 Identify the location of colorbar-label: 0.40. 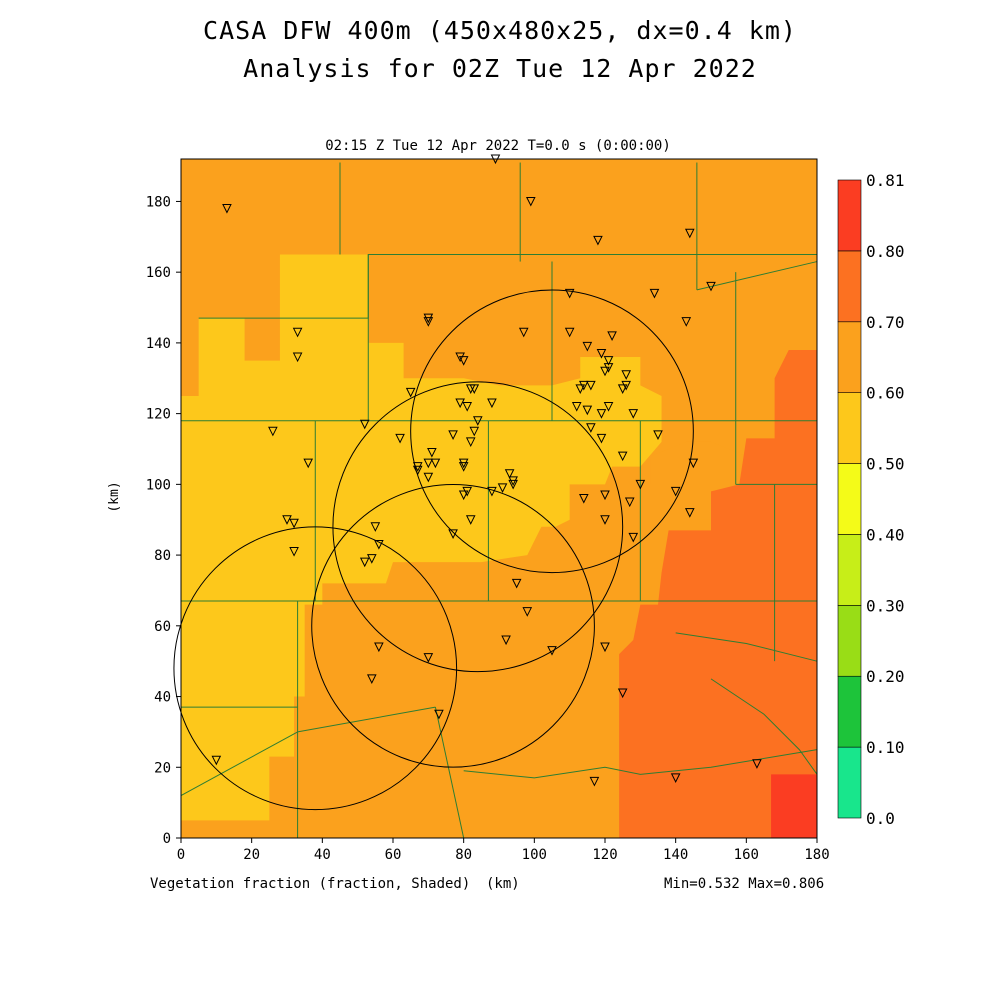
(885, 534).